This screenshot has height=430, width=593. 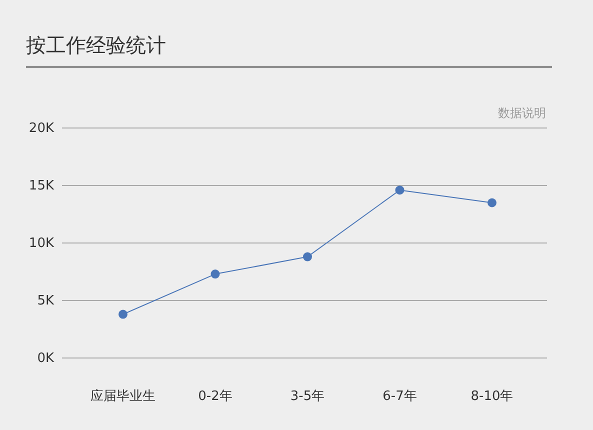 I want to click on y-tick-label: 5K, so click(x=45, y=301).